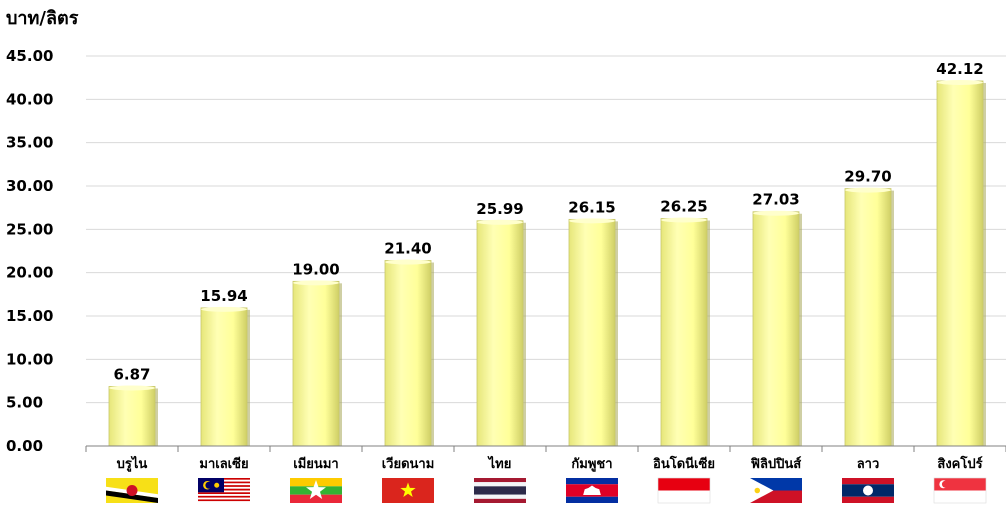 The height and width of the screenshot is (507, 1006). Describe the element at coordinates (408, 464) in the screenshot. I see `category-label: เวียดนาม` at that location.